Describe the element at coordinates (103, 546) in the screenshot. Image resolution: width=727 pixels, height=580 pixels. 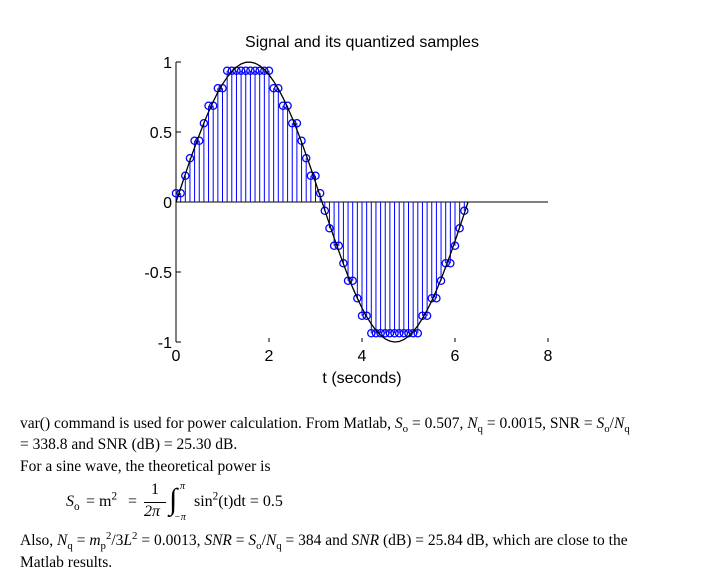
I see `p3-m-subscript: p` at that location.